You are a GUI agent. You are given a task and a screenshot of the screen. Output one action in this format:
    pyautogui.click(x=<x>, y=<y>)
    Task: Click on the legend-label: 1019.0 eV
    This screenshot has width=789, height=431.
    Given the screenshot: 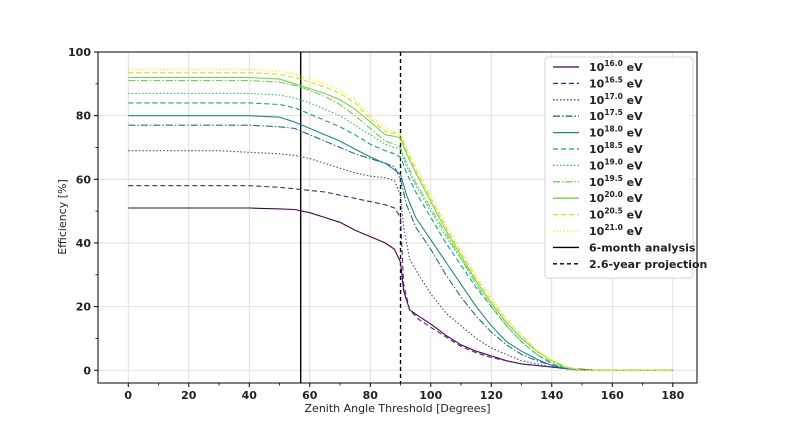 What is the action you would take?
    pyautogui.click(x=616, y=164)
    